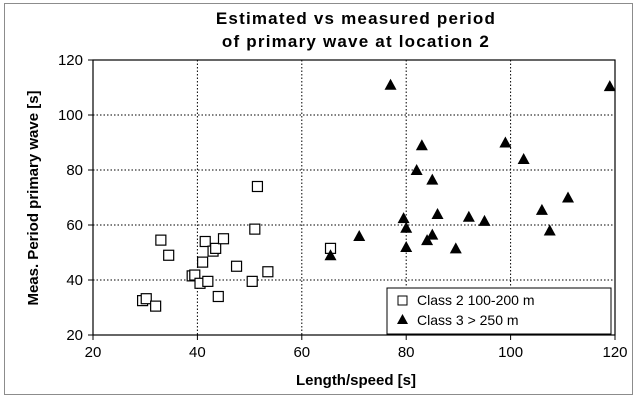 This screenshot has height=399, width=639. What do you see at coordinates (356, 41) in the screenshot?
I see `chart-title-line-2: of primary wave at location 2` at bounding box center [356, 41].